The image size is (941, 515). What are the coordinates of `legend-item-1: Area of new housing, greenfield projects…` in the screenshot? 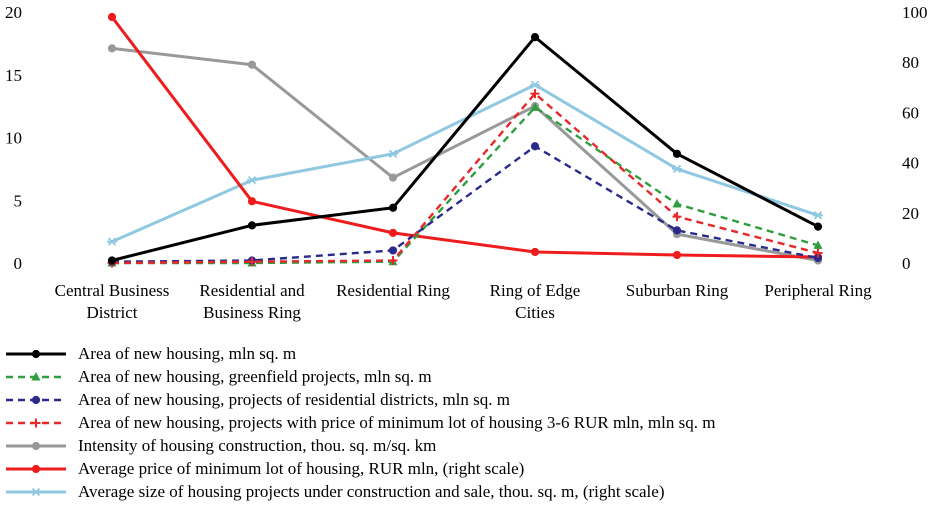 It's located at (216, 377).